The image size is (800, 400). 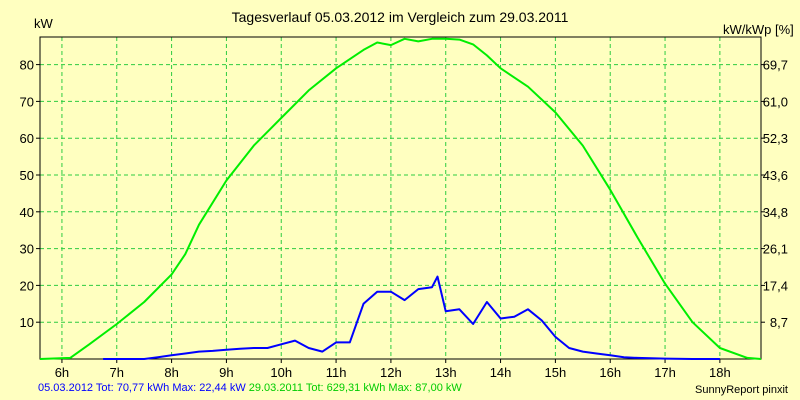 What do you see at coordinates (355, 388) in the screenshot?
I see `legend-reference: 29.03.2011 Tot: 629,31 kWh Max: 87,00 kW` at bounding box center [355, 388].